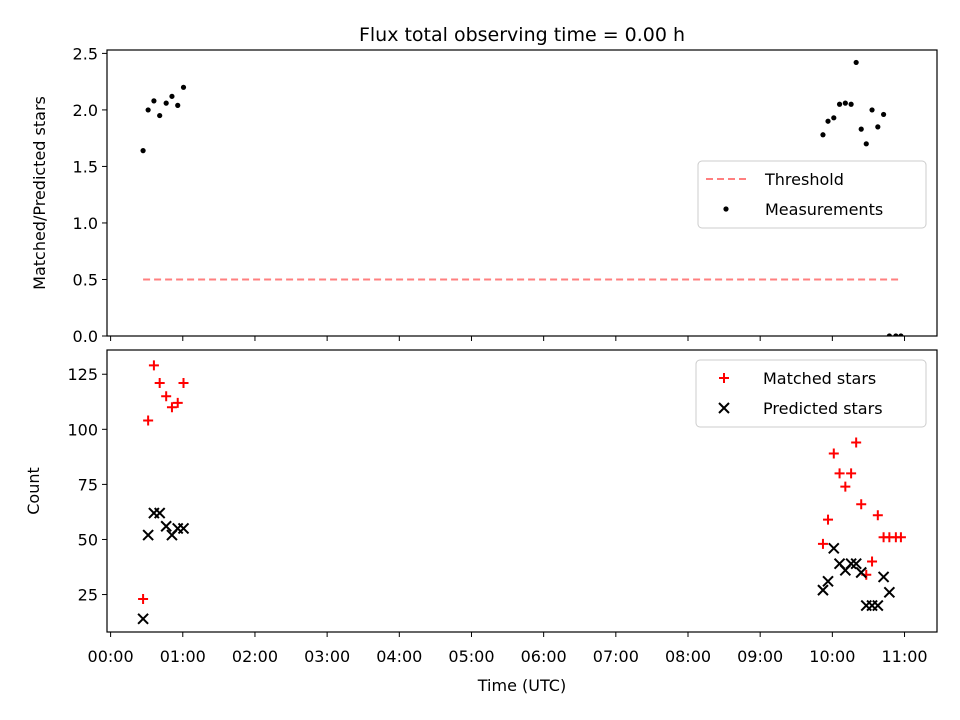 The width and height of the screenshot is (960, 720). I want to click on y-tick-label: 75, so click(88, 484).